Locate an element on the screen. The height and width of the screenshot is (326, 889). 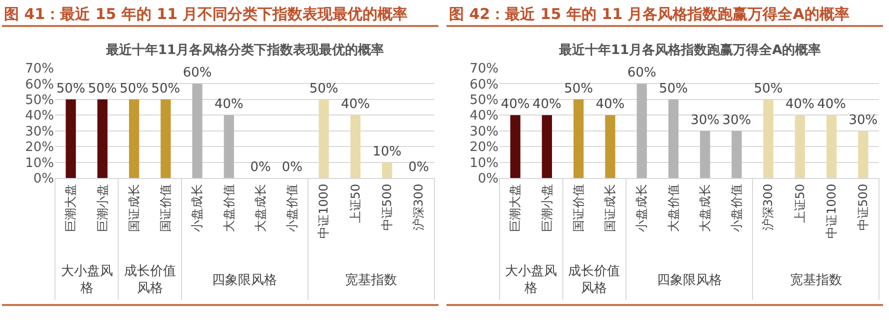
chart-subtitle: 最近十年11月各风格分类下指数表现最优的概率 is located at coordinates (244, 50).